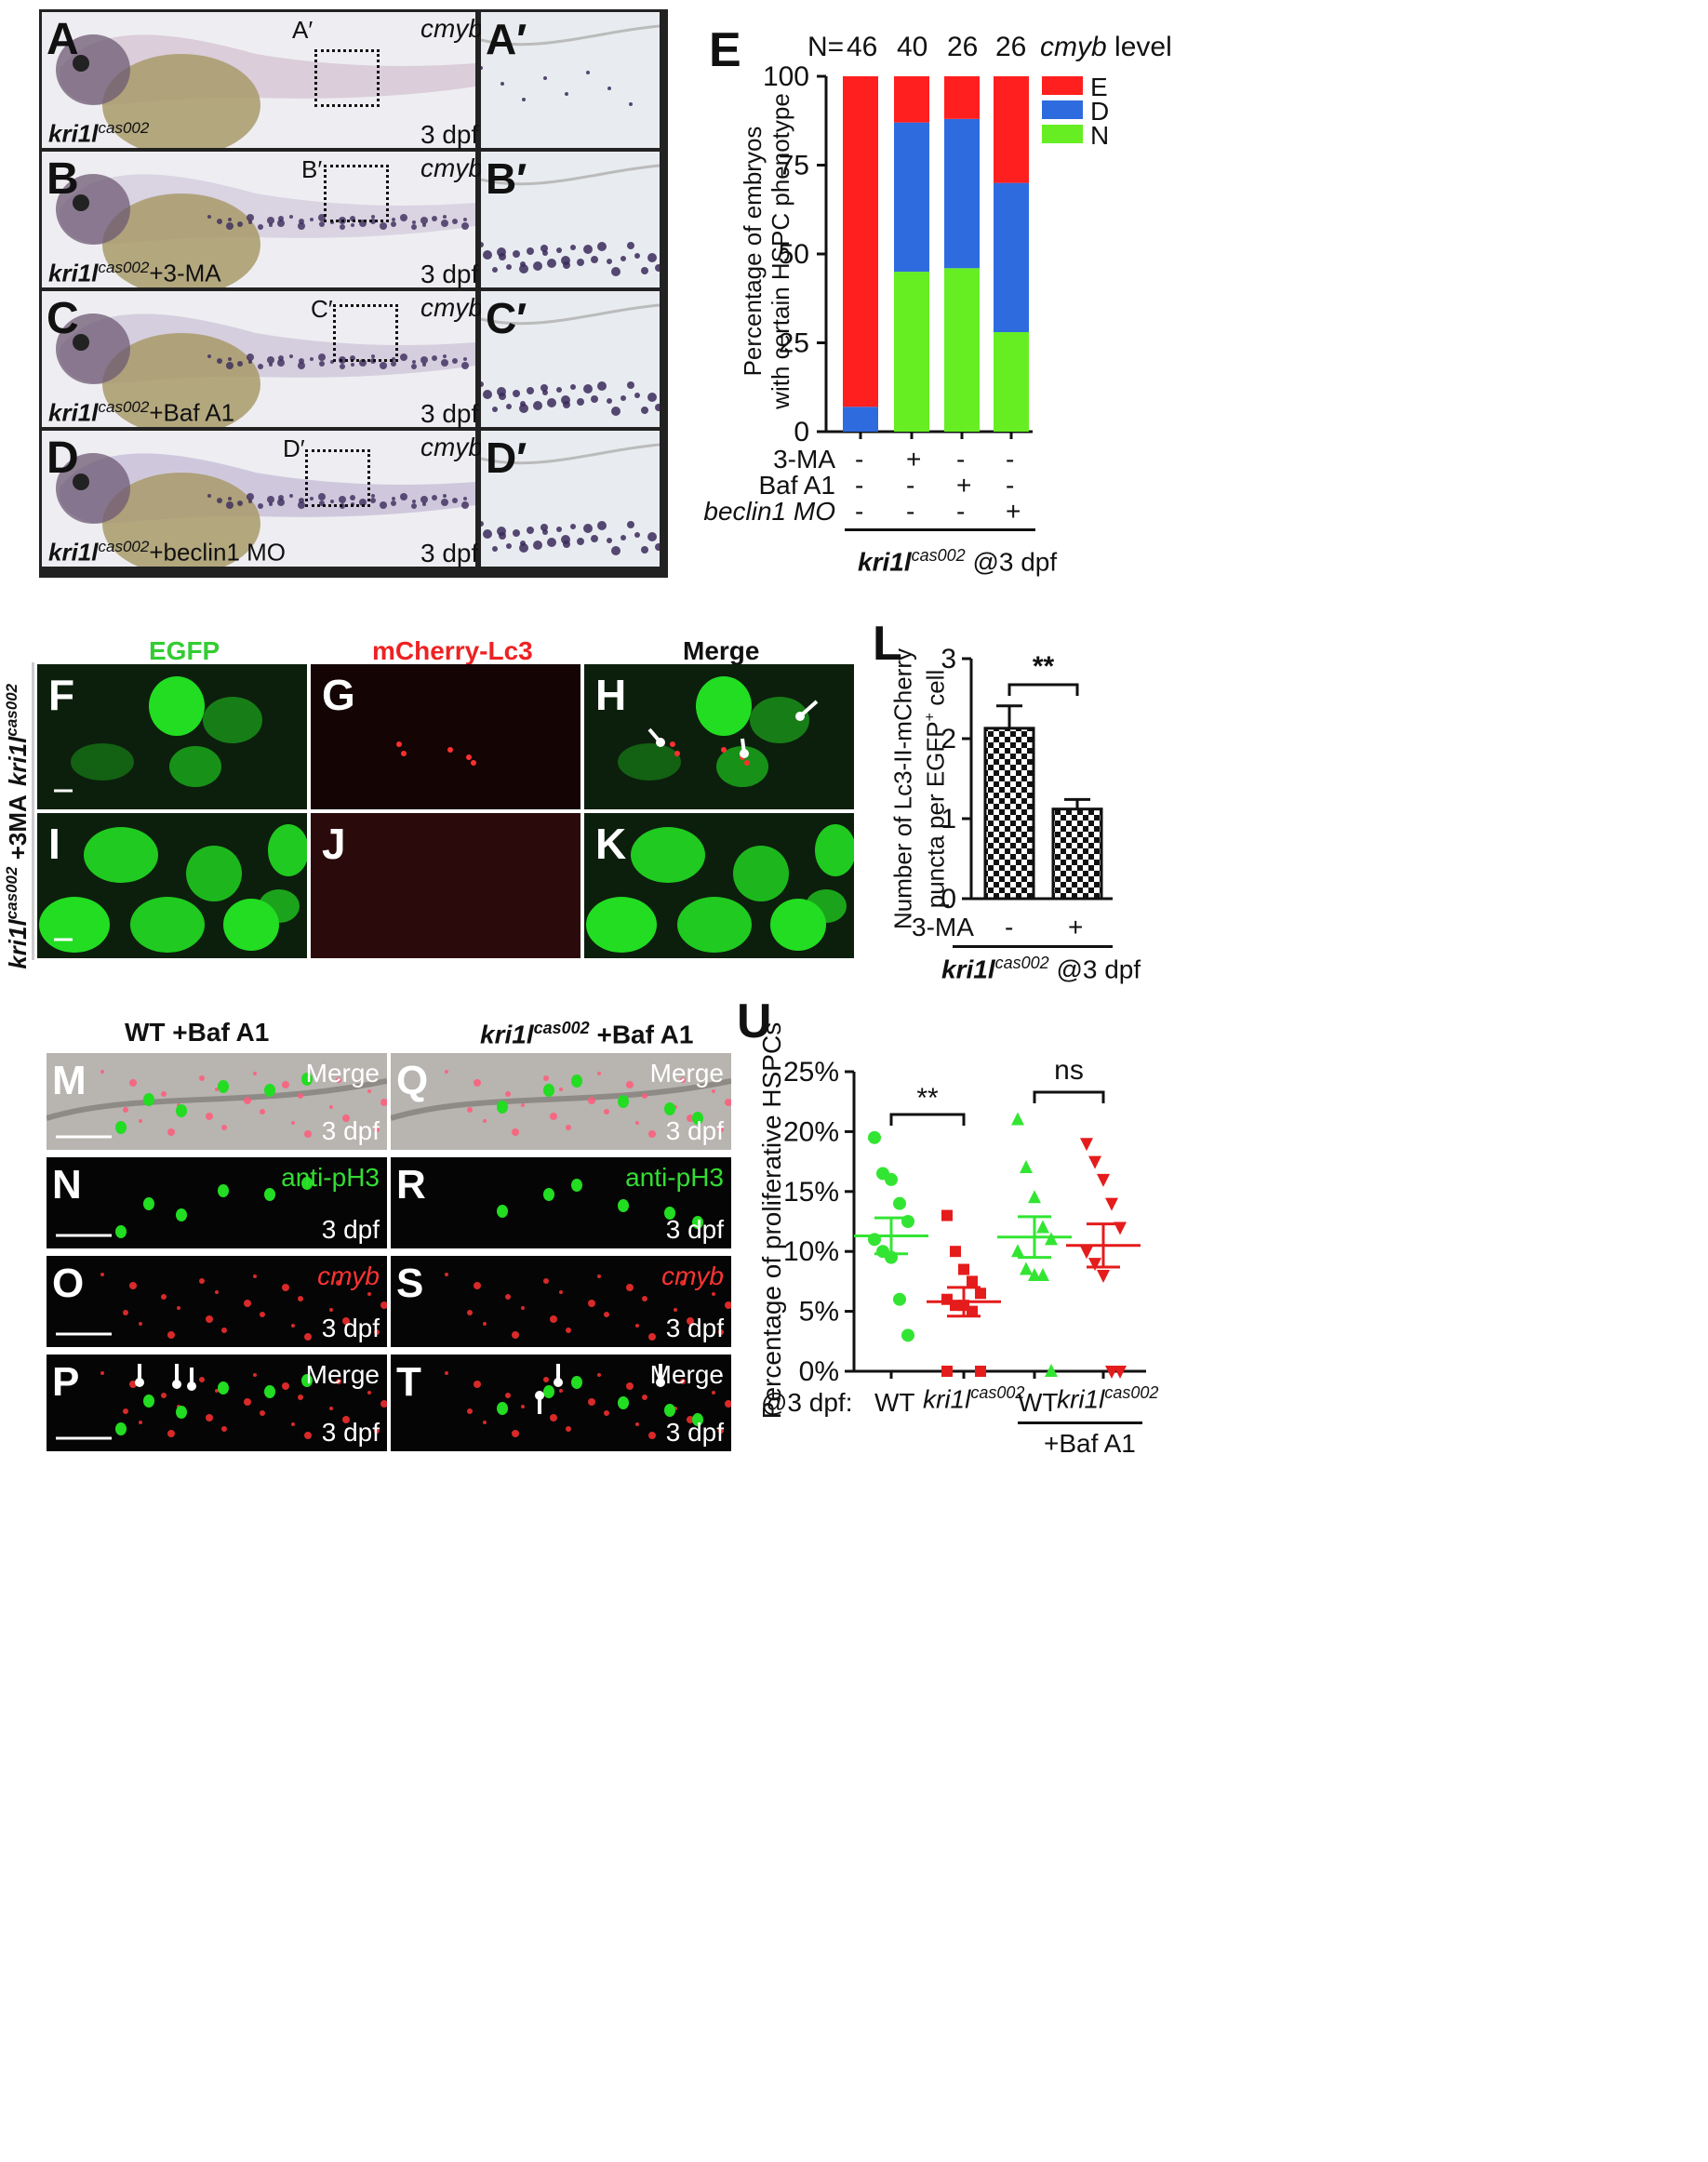 This screenshot has height=2162, width=1708. What do you see at coordinates (330, 1177) in the screenshot?
I see `channel-label-1-0: anti-pH3` at bounding box center [330, 1177].